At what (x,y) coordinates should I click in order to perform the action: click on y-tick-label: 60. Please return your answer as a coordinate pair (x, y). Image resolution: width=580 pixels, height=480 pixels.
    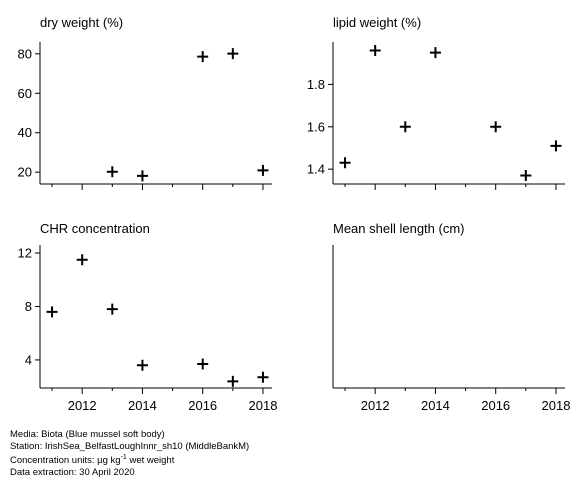
    Looking at the image, I should click on (25, 93).